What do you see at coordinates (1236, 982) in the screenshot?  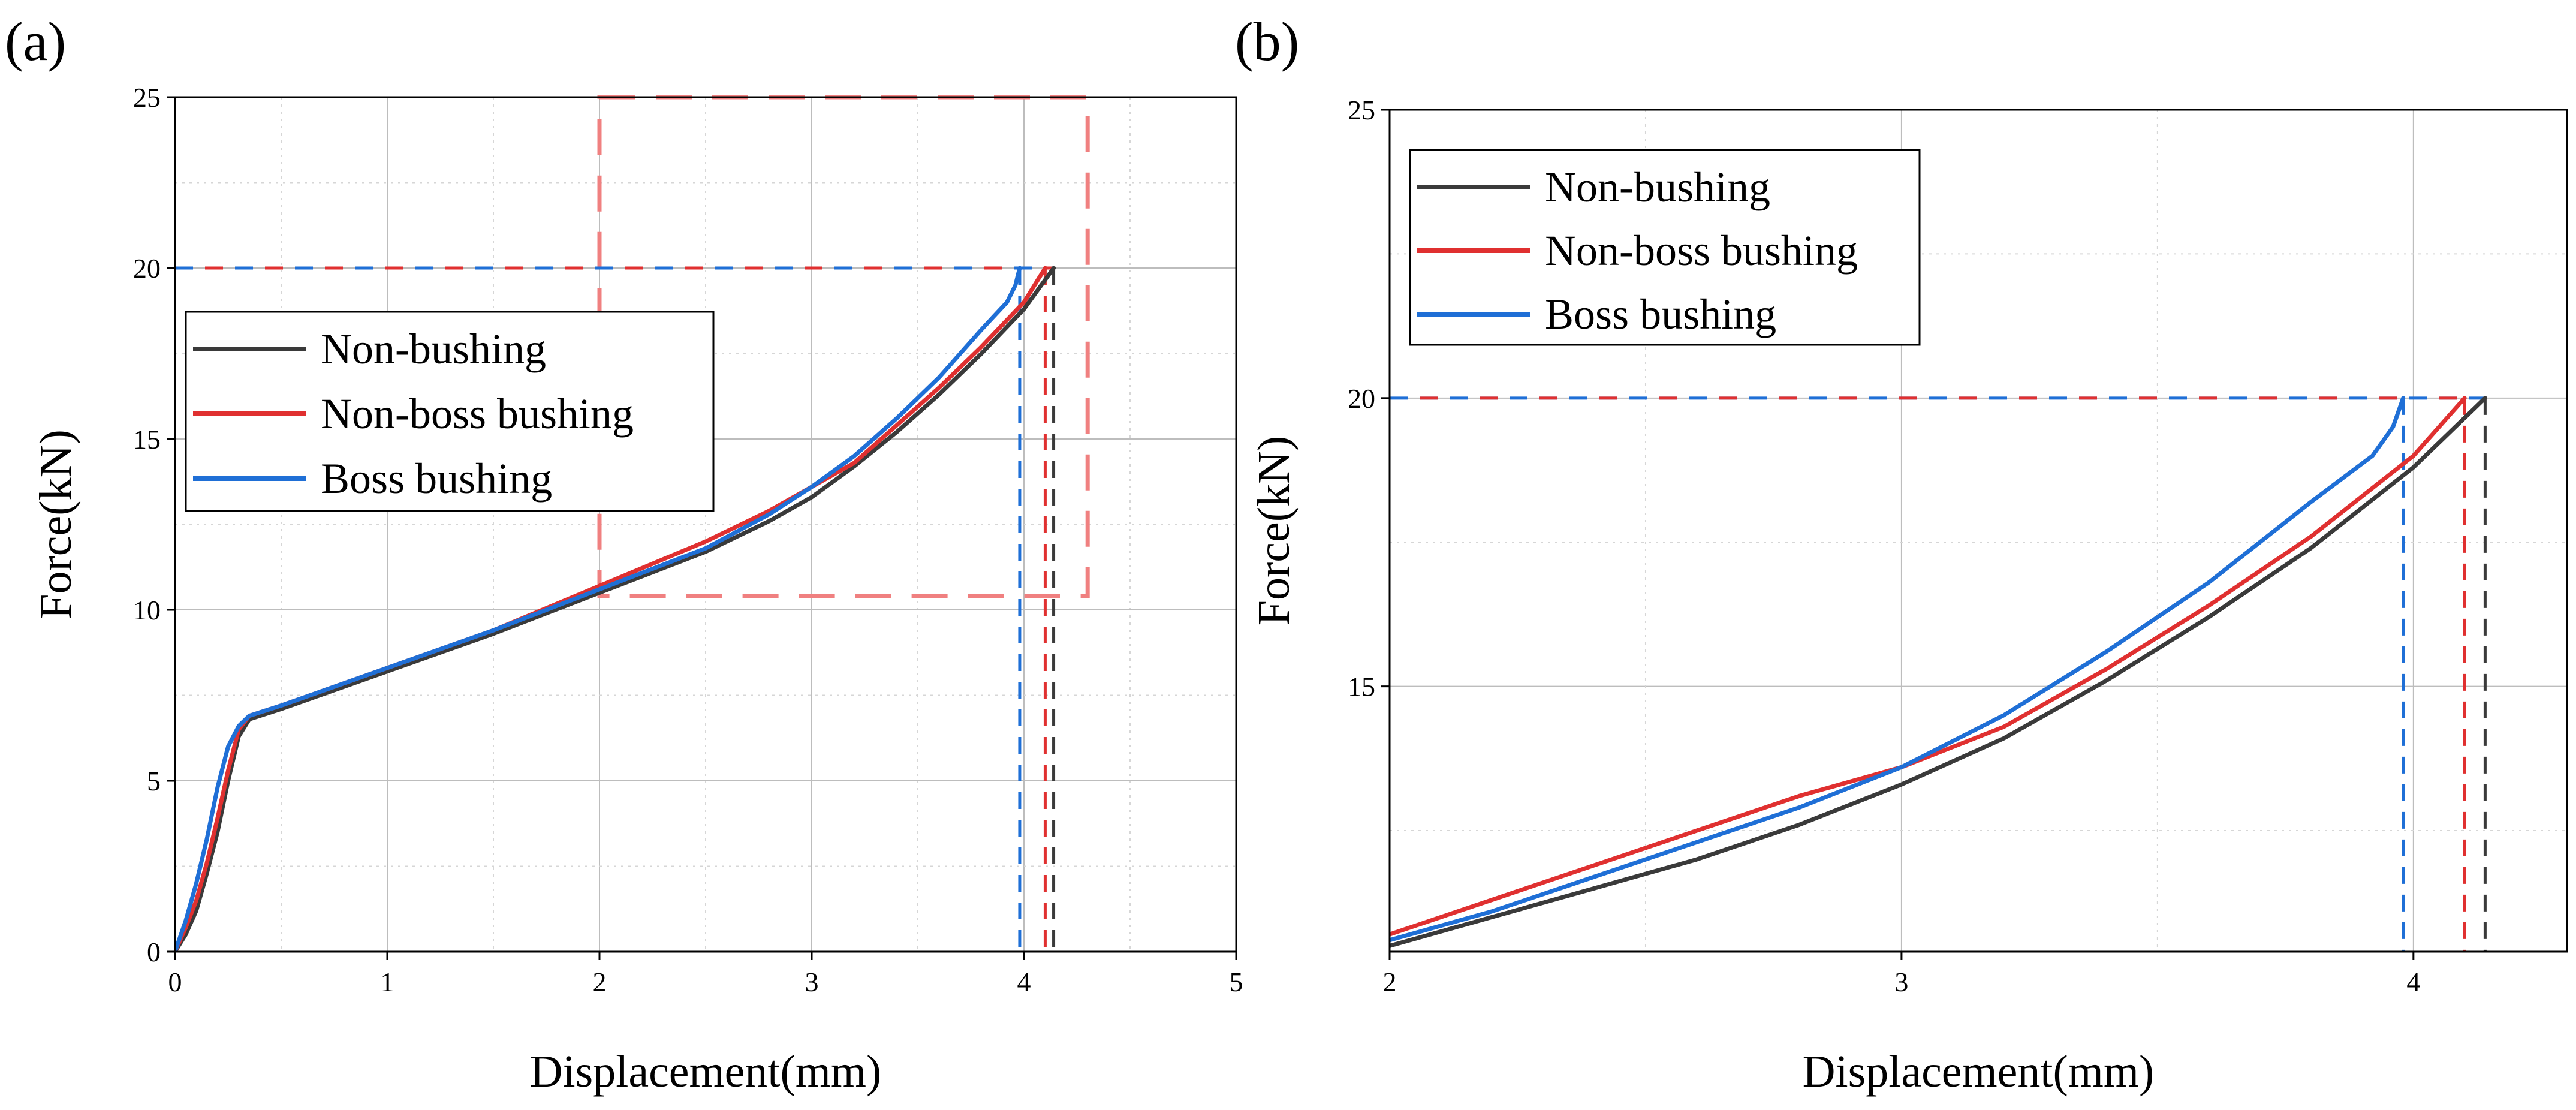 I see `x-tick-label: 5` at bounding box center [1236, 982].